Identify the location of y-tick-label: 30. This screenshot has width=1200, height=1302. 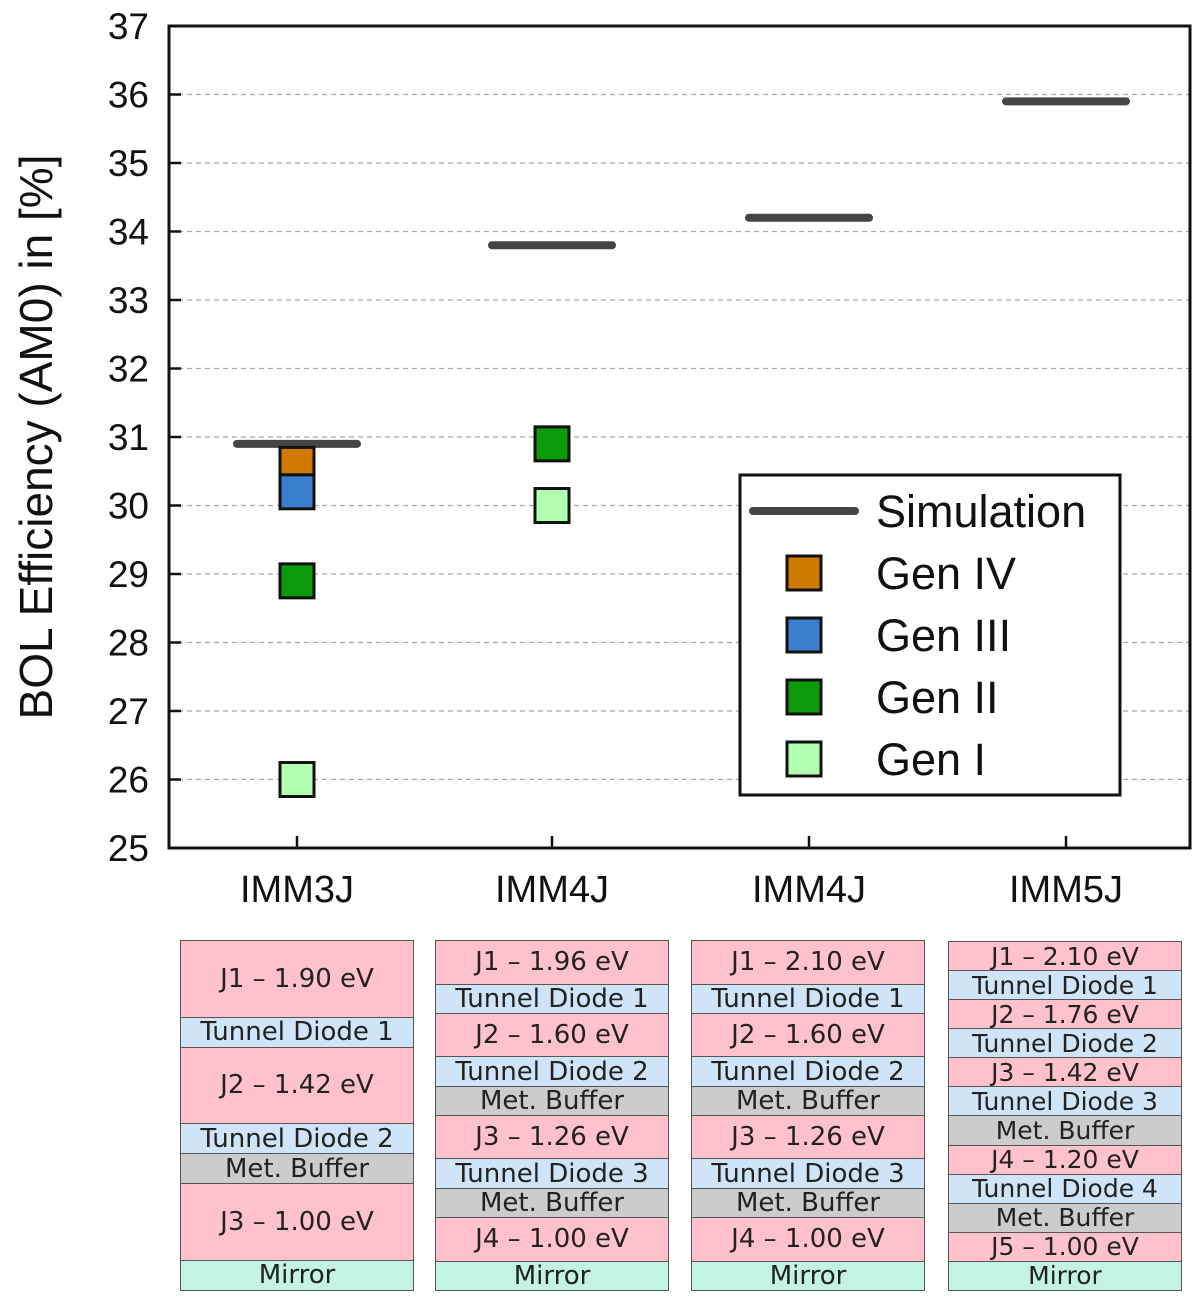
(128, 506).